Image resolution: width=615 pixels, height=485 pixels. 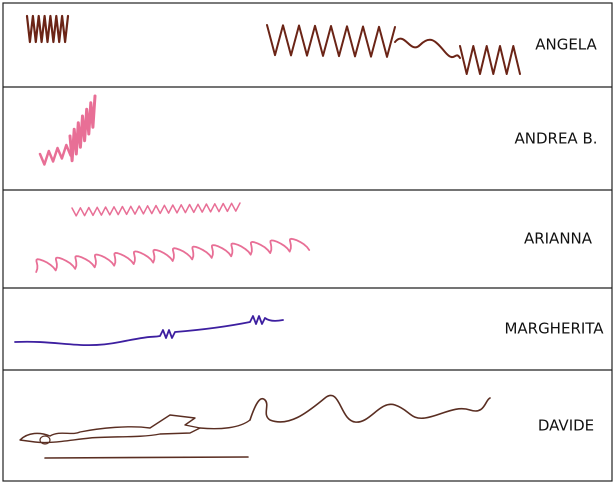 What do you see at coordinates (566, 426) in the screenshot?
I see `child-name: DAVIDE` at bounding box center [566, 426].